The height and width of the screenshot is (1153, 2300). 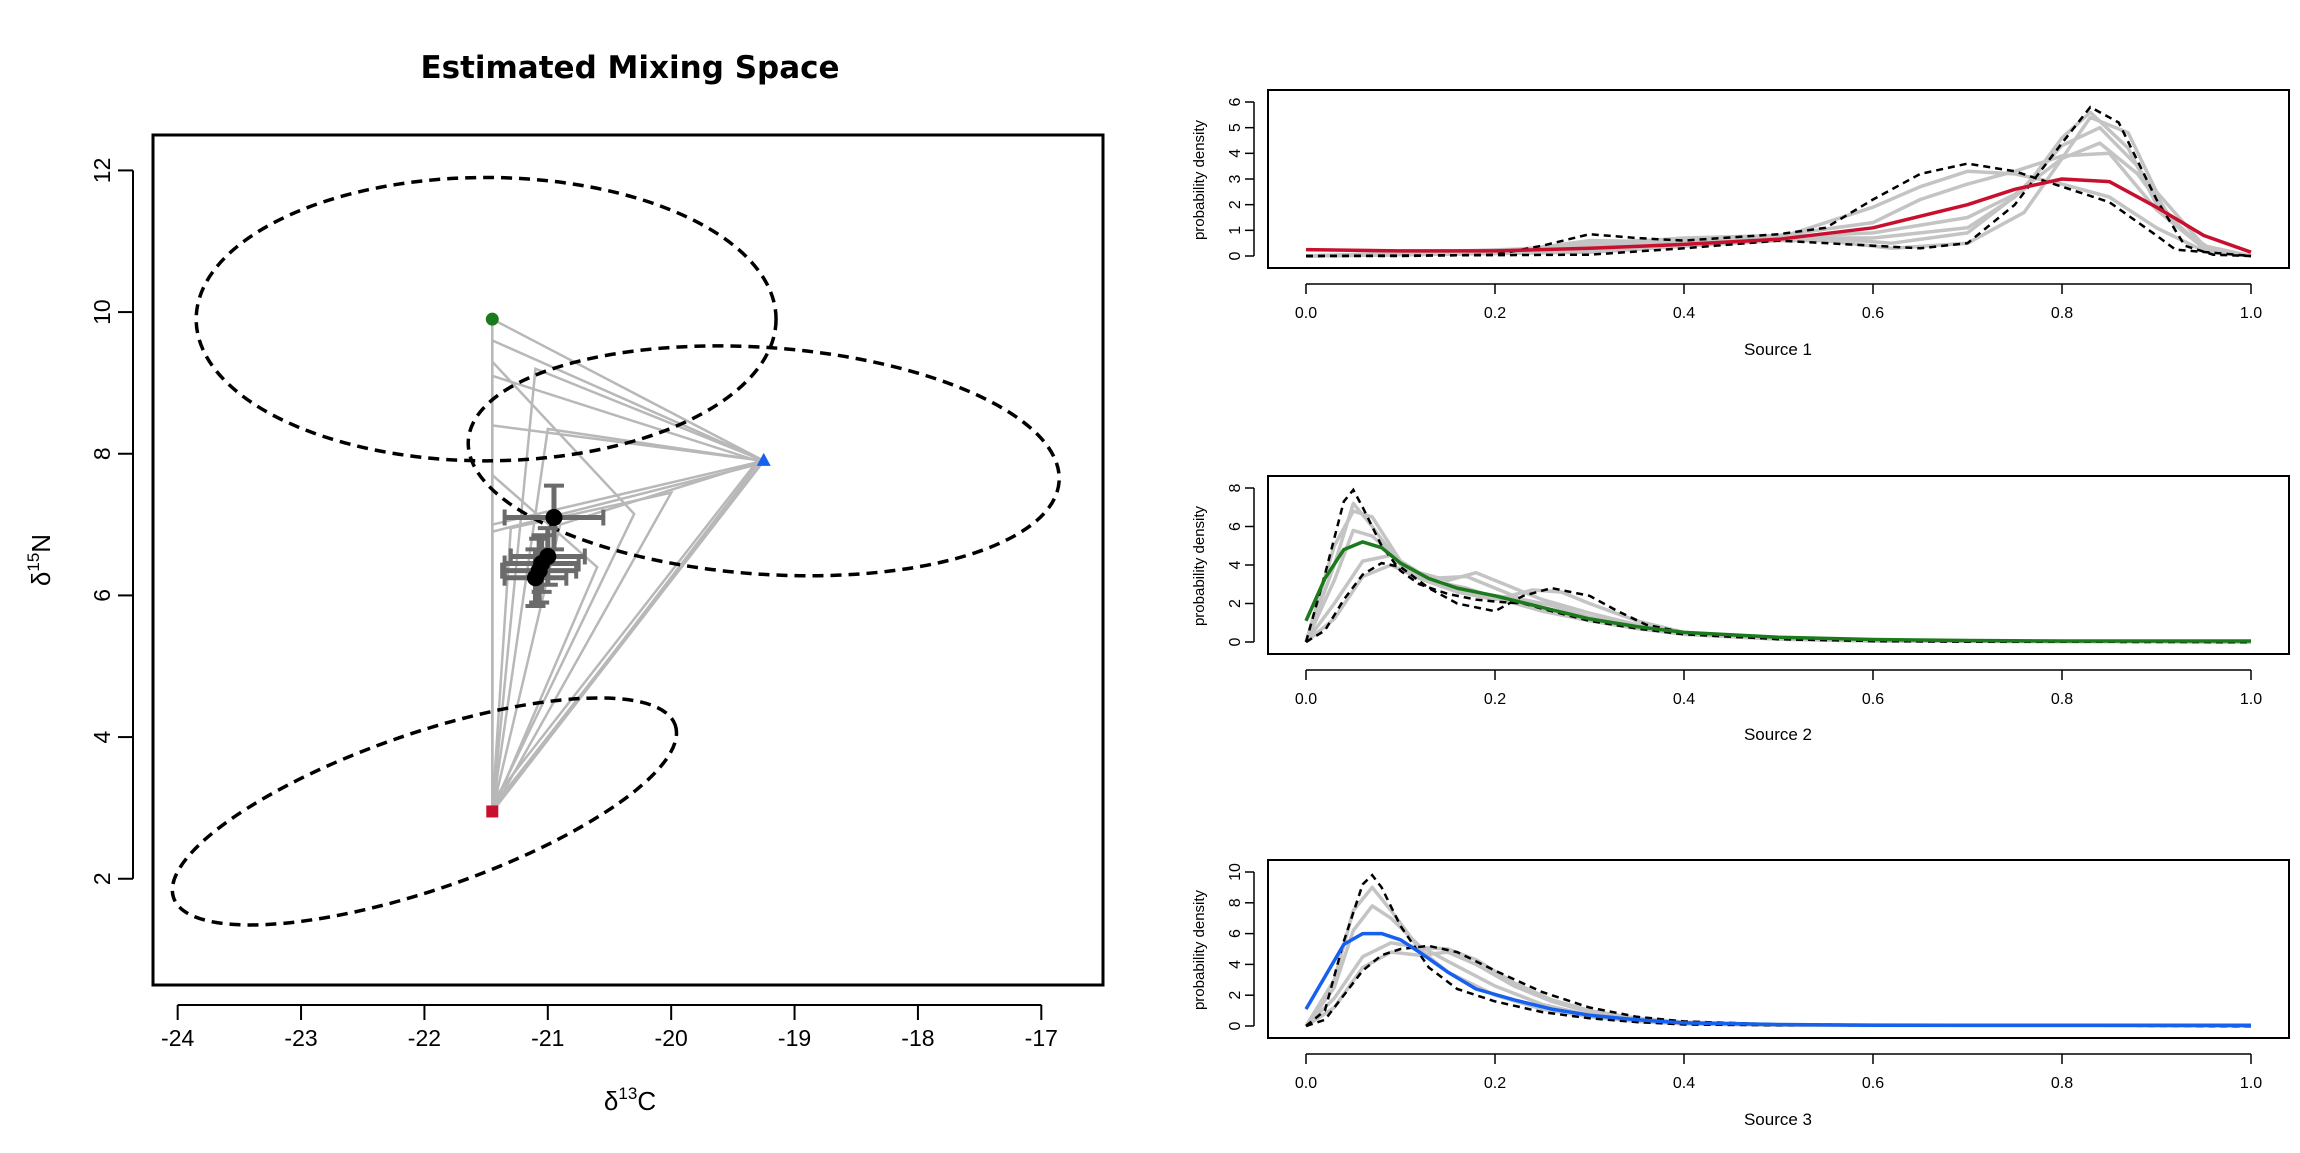 I want to click on source-2-y-label: probability density, so click(x=1199, y=565).